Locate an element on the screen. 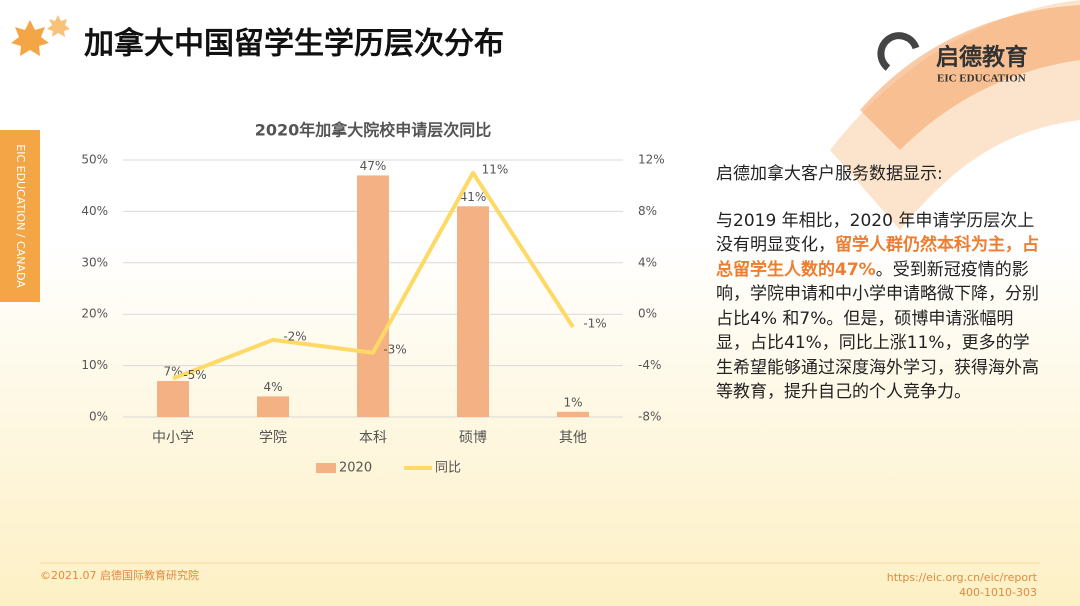 The height and width of the screenshot is (606, 1080). bar-value-label: 41% is located at coordinates (473, 197).